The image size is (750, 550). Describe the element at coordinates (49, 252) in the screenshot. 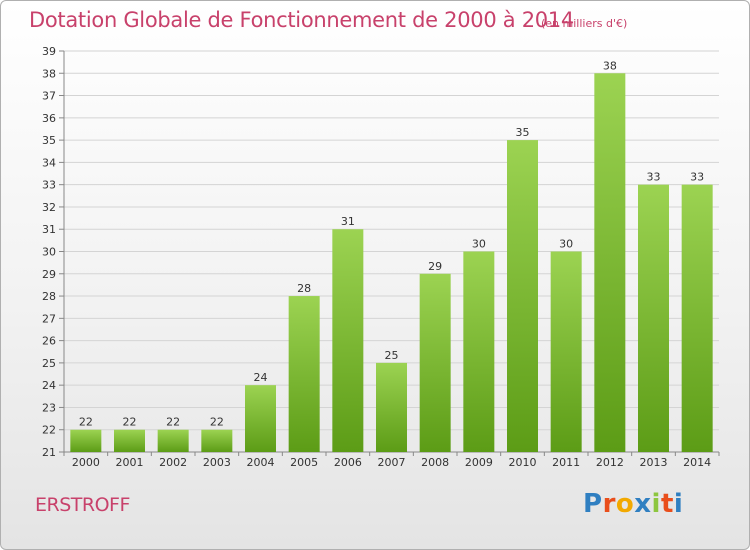

I see `y-tick-label: 30` at that location.